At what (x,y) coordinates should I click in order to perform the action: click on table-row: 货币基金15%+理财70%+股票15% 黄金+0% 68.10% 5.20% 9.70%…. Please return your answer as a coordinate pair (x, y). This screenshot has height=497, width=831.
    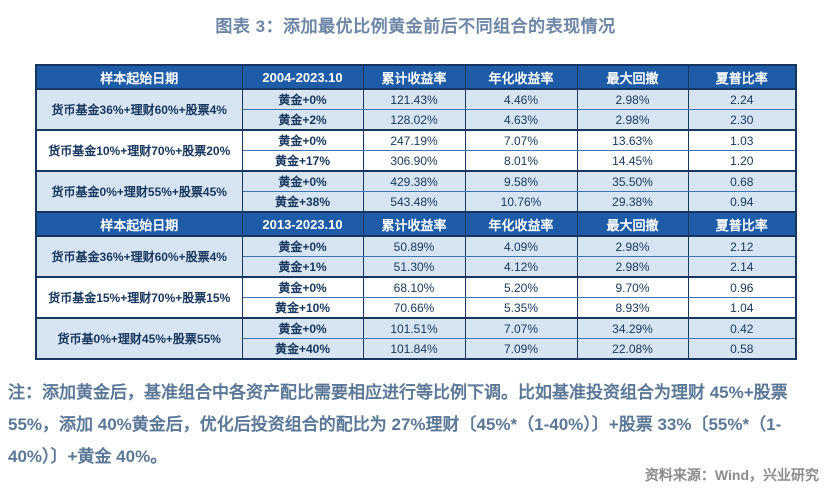
    Looking at the image, I should click on (416, 298).